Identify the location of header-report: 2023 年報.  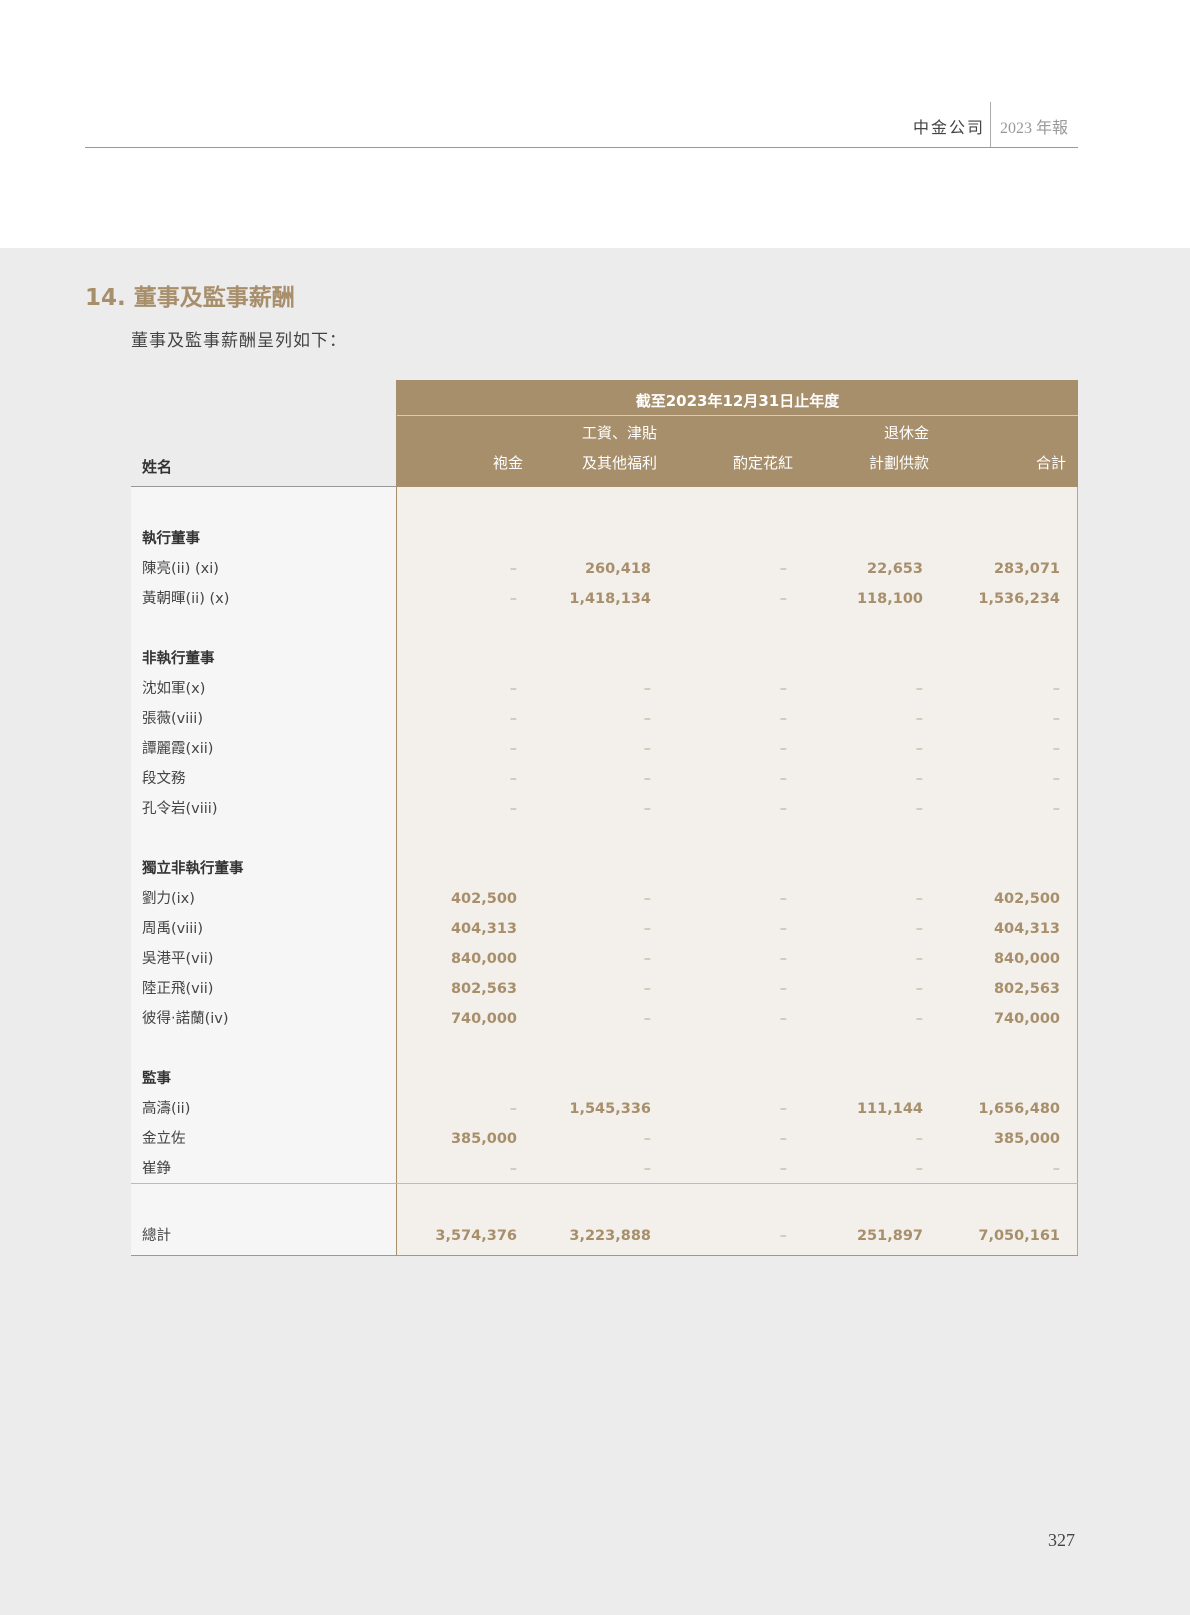
(1034, 128).